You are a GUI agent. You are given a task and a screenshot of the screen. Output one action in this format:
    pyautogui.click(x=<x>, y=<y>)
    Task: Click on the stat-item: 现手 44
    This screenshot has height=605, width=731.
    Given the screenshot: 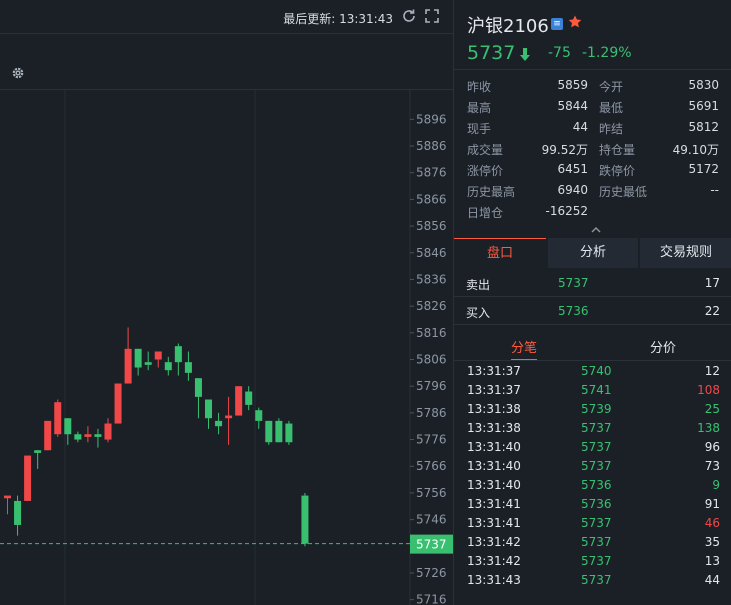 What is the action you would take?
    pyautogui.click(x=527, y=130)
    